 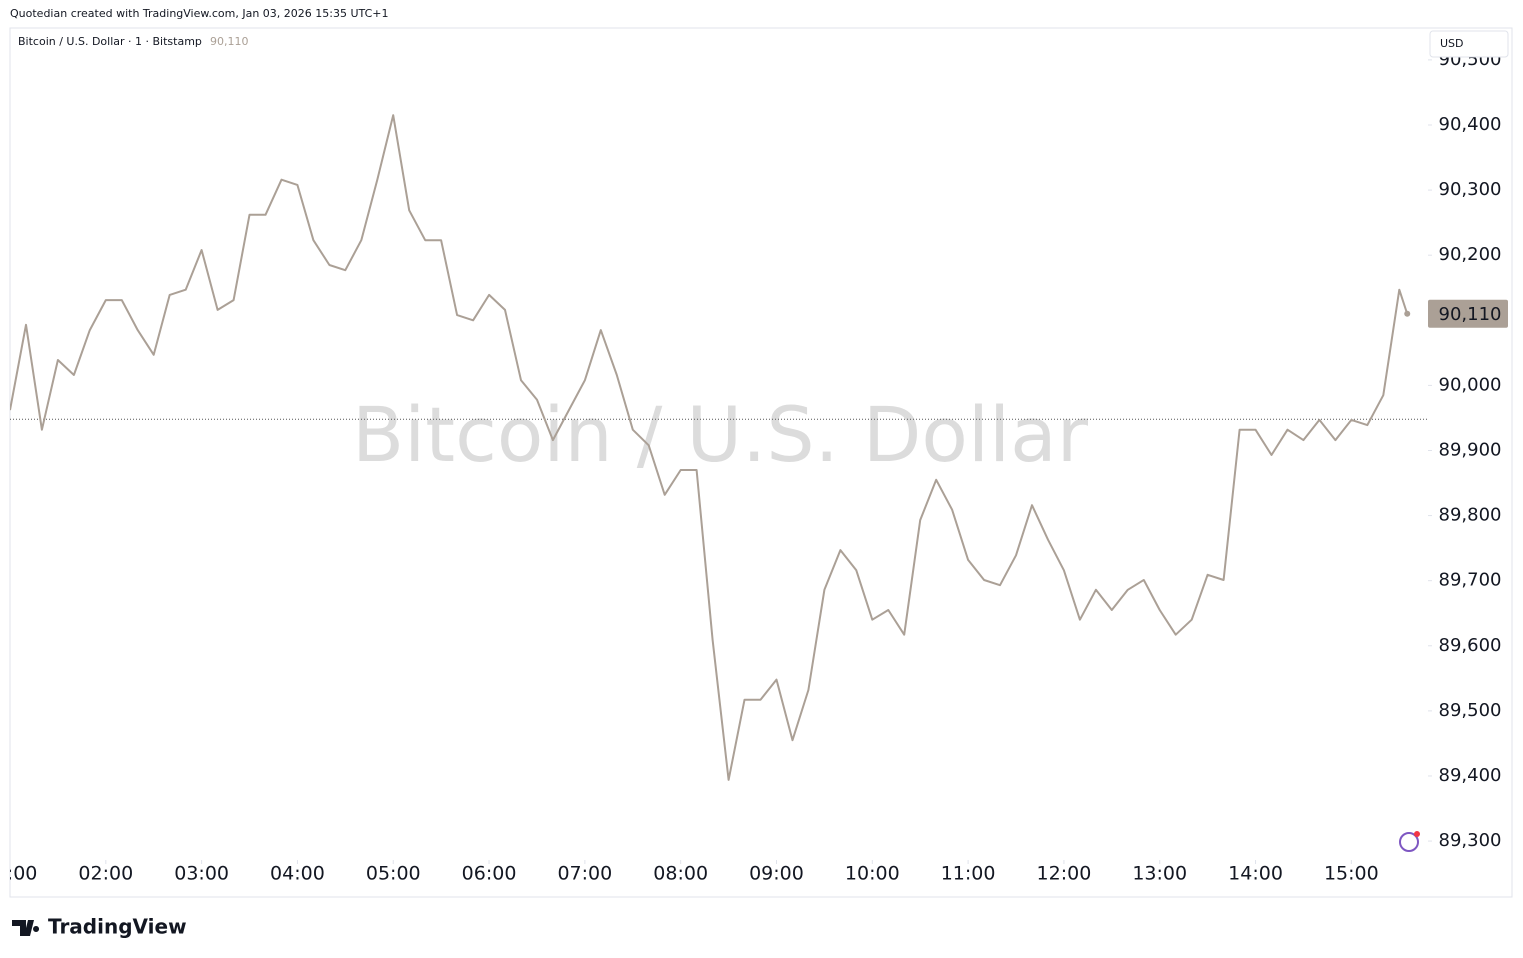 What do you see at coordinates (1064, 874) in the screenshot?
I see `x-tick-label: 12:00` at bounding box center [1064, 874].